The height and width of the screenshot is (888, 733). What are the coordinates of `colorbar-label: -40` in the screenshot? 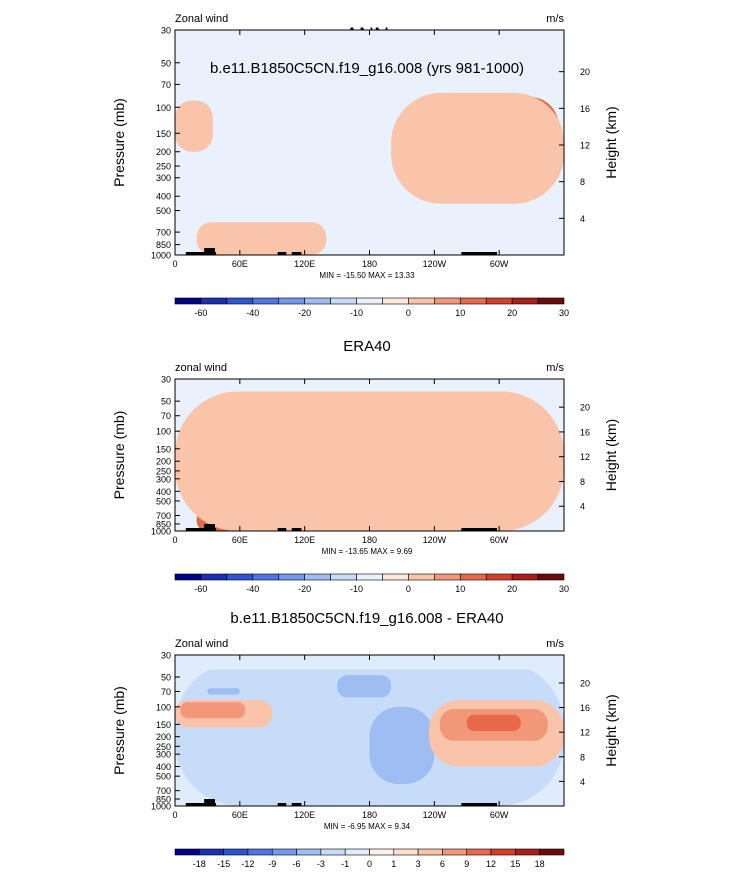 It's located at (252, 589).